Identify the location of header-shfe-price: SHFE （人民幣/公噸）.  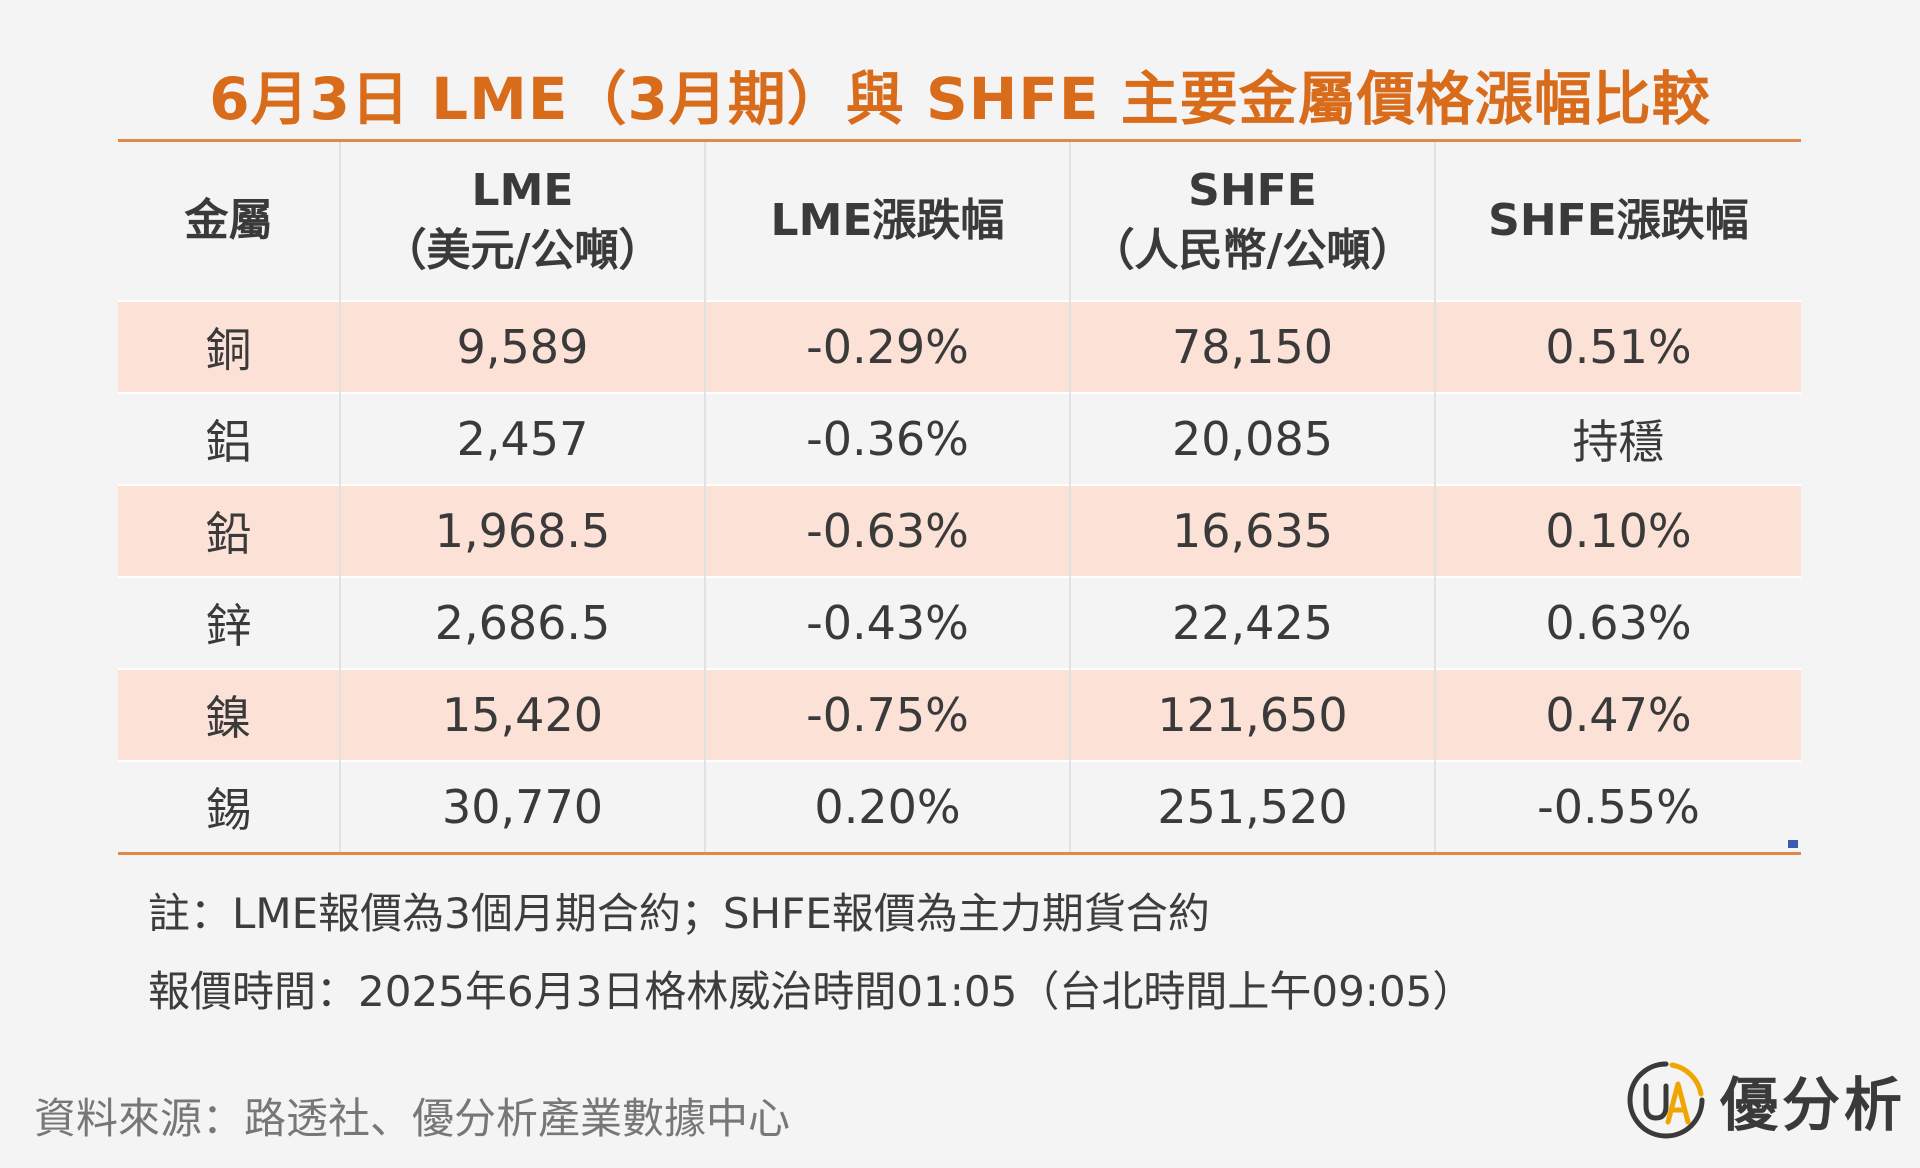
(1252, 221).